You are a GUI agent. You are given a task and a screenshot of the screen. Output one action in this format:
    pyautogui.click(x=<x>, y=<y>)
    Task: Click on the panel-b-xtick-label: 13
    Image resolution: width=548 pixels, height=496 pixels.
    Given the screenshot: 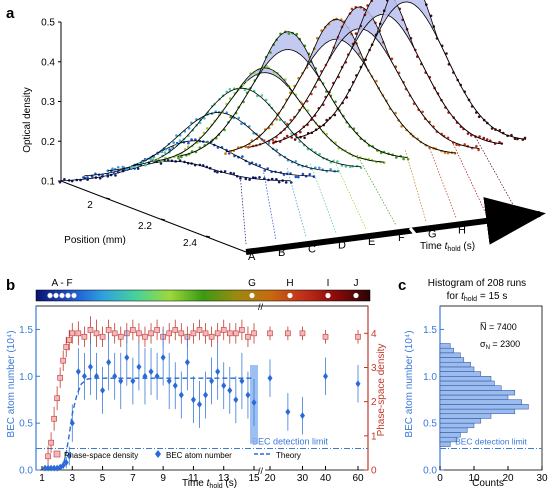 What is the action you would take?
    pyautogui.click(x=224, y=478)
    